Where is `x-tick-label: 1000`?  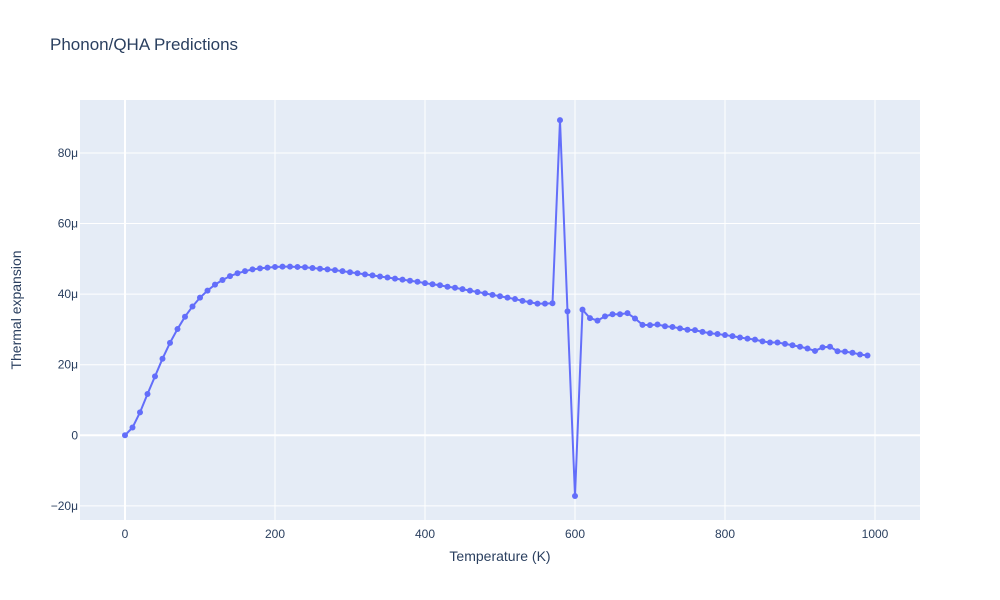 x-tick-label: 1000 is located at coordinates (875, 534).